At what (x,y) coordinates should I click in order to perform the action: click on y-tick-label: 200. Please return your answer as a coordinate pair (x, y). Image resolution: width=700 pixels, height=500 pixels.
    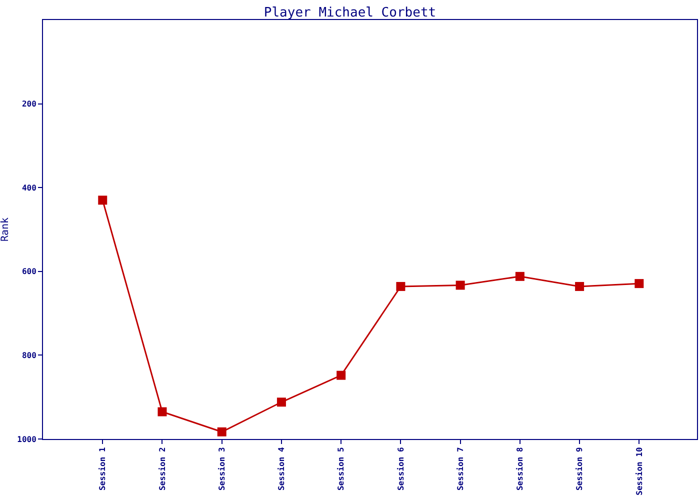
    Looking at the image, I should click on (29, 104).